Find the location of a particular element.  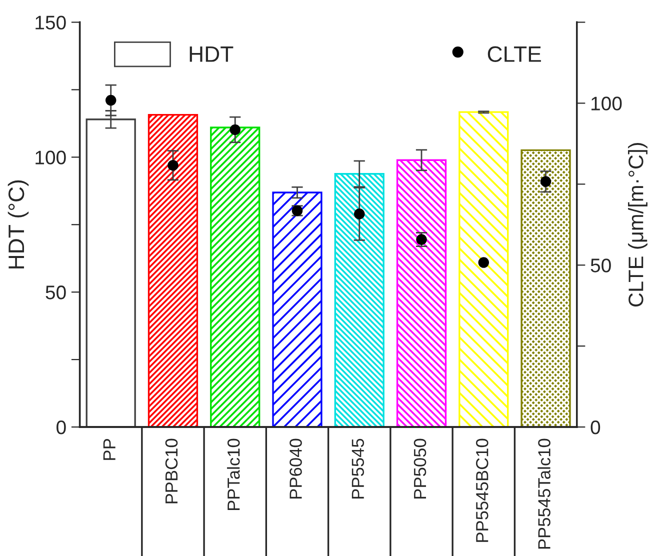

y-axis-title: HDT (°C) is located at coordinates (18, 224).